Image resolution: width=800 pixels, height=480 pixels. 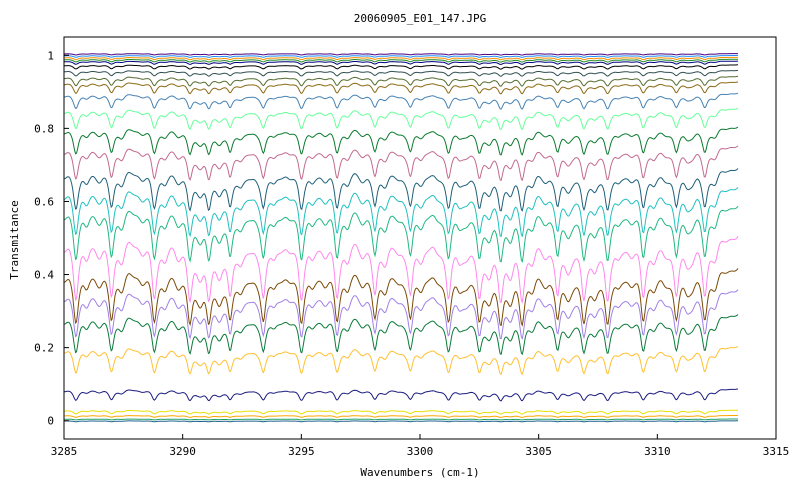 I want to click on x-tick-label: 3310, so click(x=657, y=451).